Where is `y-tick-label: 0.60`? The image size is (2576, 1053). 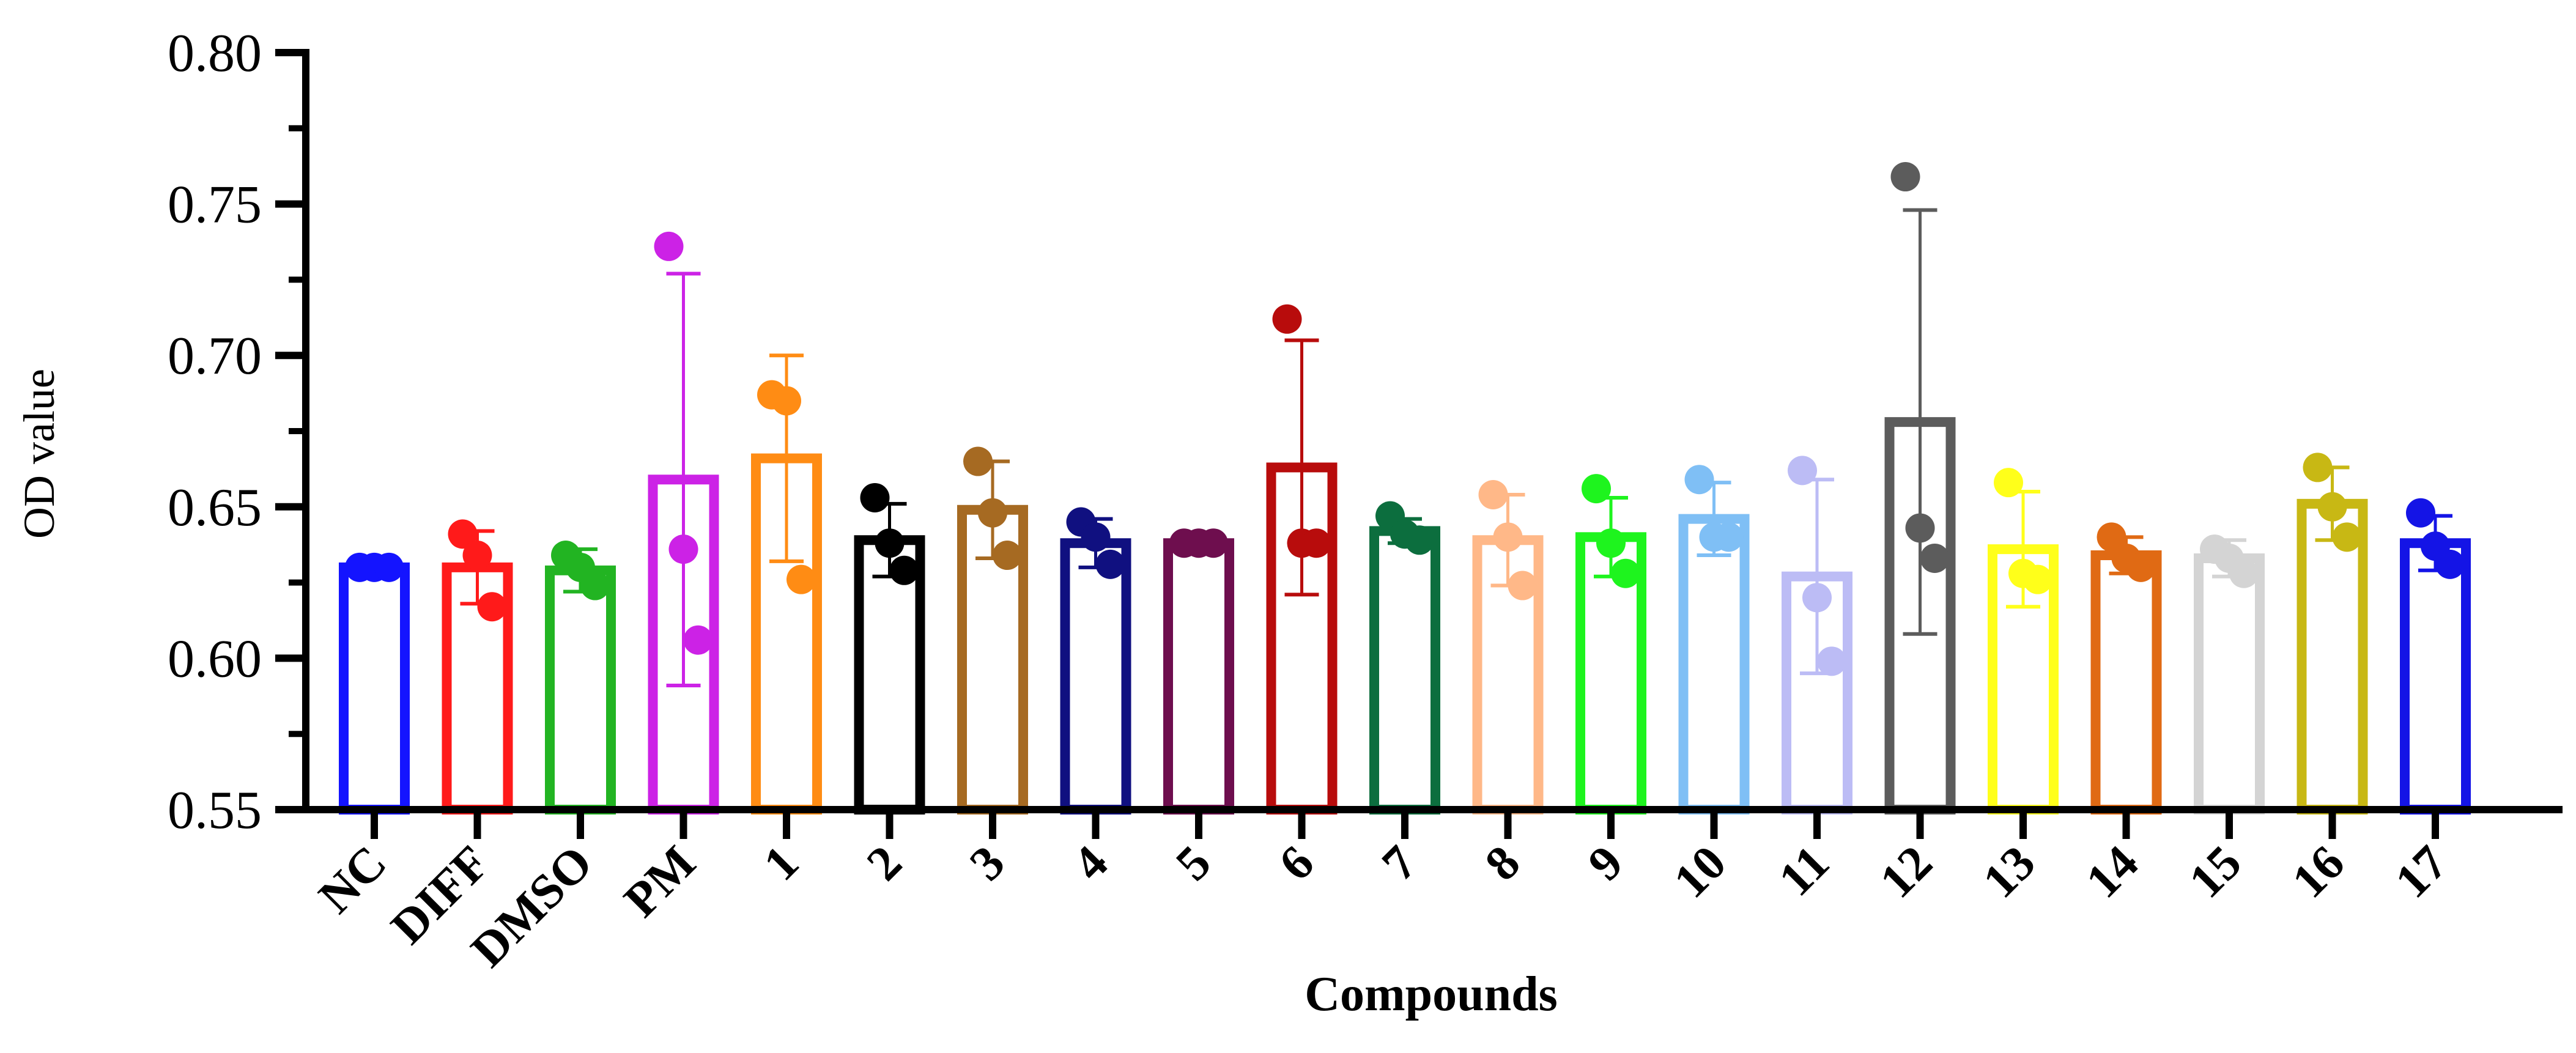
y-tick-label: 0.60 is located at coordinates (215, 659).